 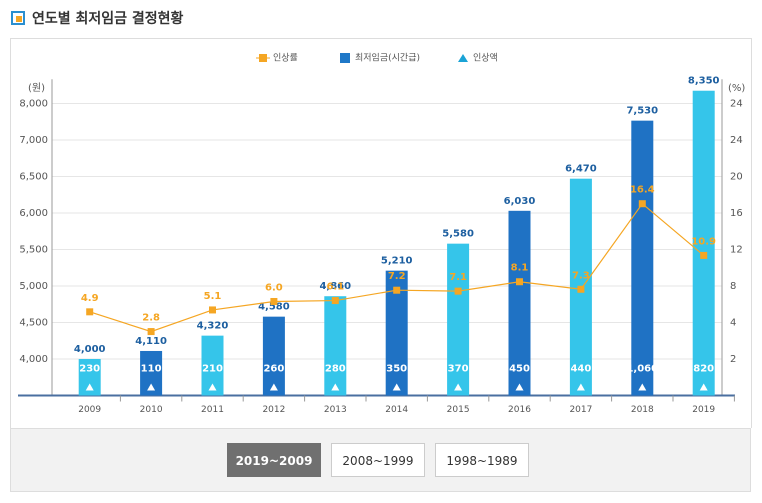 What do you see at coordinates (273, 410) in the screenshot?
I see `x-tick-label: 2012` at bounding box center [273, 410].